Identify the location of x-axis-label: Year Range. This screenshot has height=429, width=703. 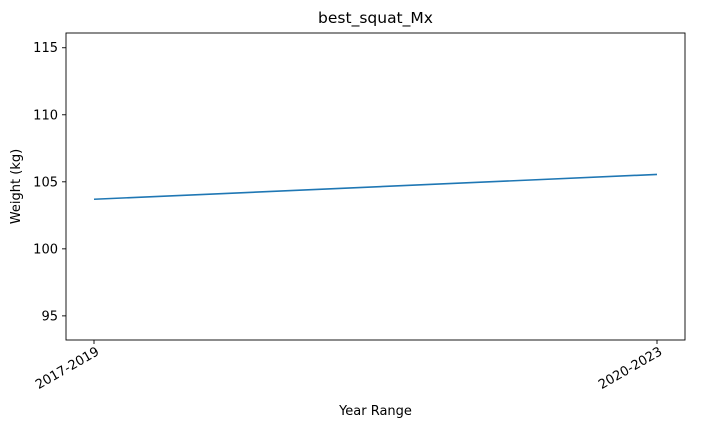
(375, 411).